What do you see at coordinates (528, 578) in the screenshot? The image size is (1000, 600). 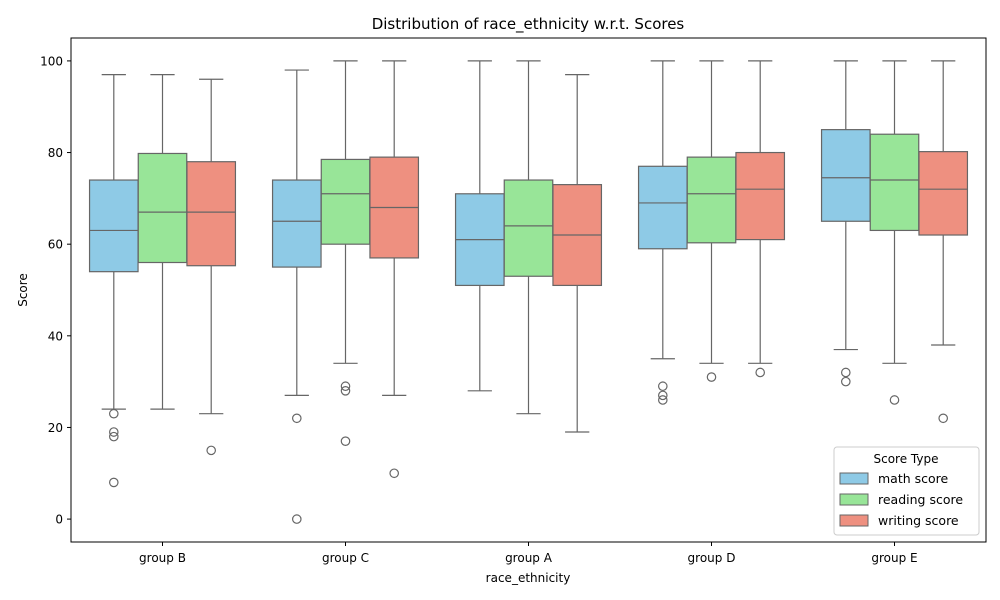 I see `x-axis-label: race_ethnicity` at bounding box center [528, 578].